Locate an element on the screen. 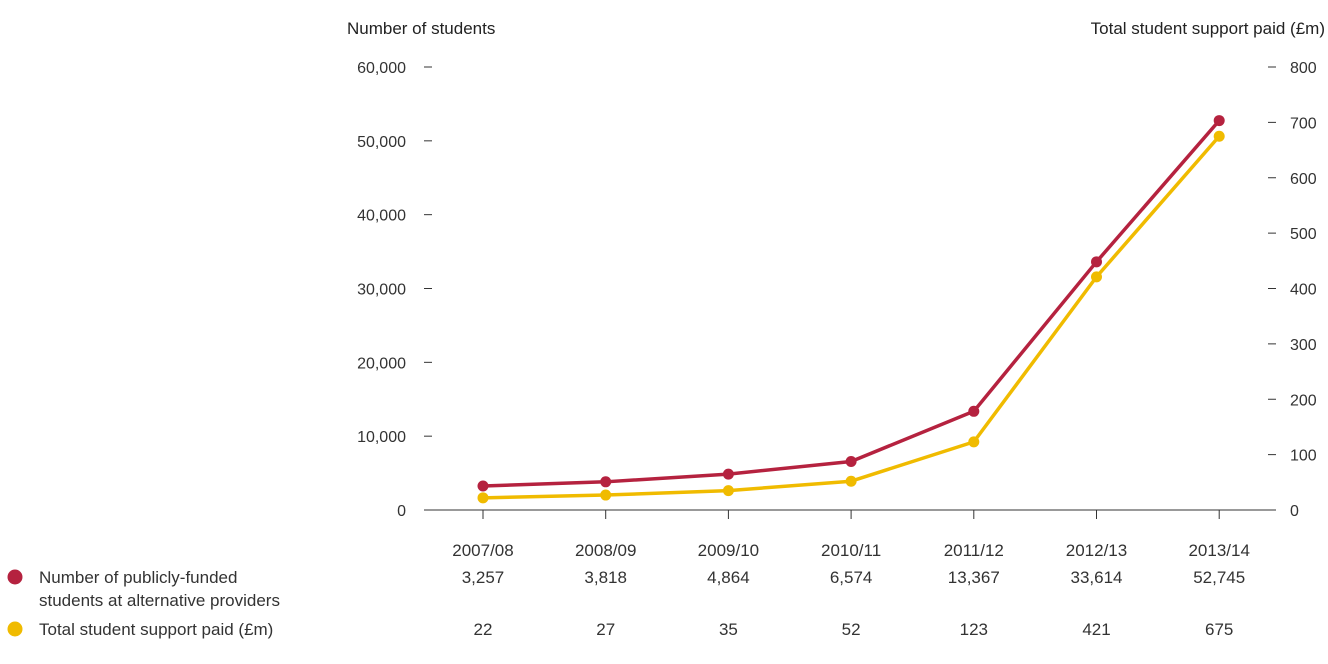  left-tick-label: 50,000 is located at coordinates (381, 142).